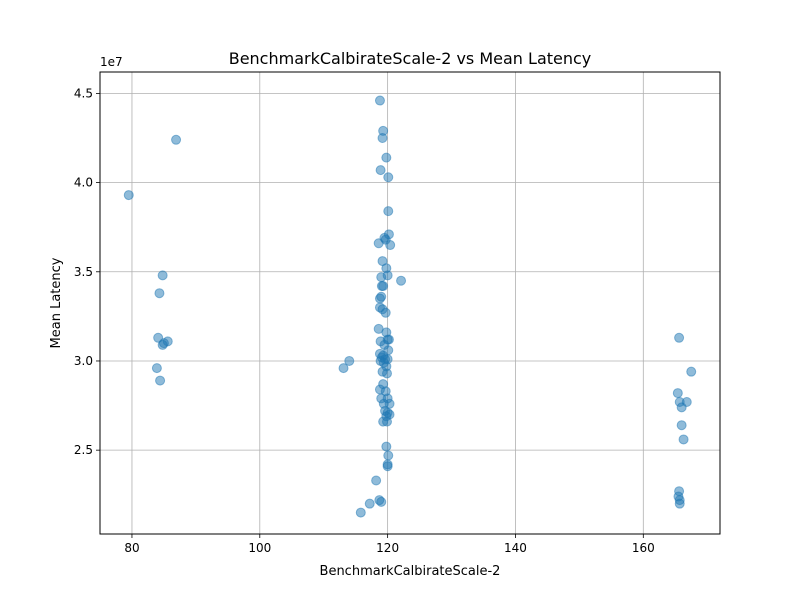 Image resolution: width=800 pixels, height=604 pixels. What do you see at coordinates (56, 302) in the screenshot?
I see `y-axis-label: Mean Latency` at bounding box center [56, 302].